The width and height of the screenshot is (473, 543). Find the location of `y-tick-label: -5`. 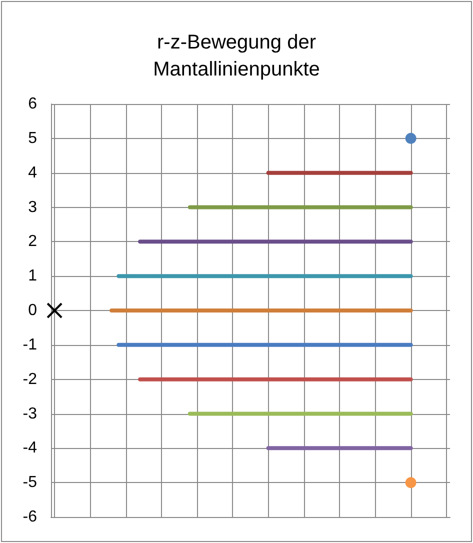

y-tick-label: -5 is located at coordinates (30, 483).